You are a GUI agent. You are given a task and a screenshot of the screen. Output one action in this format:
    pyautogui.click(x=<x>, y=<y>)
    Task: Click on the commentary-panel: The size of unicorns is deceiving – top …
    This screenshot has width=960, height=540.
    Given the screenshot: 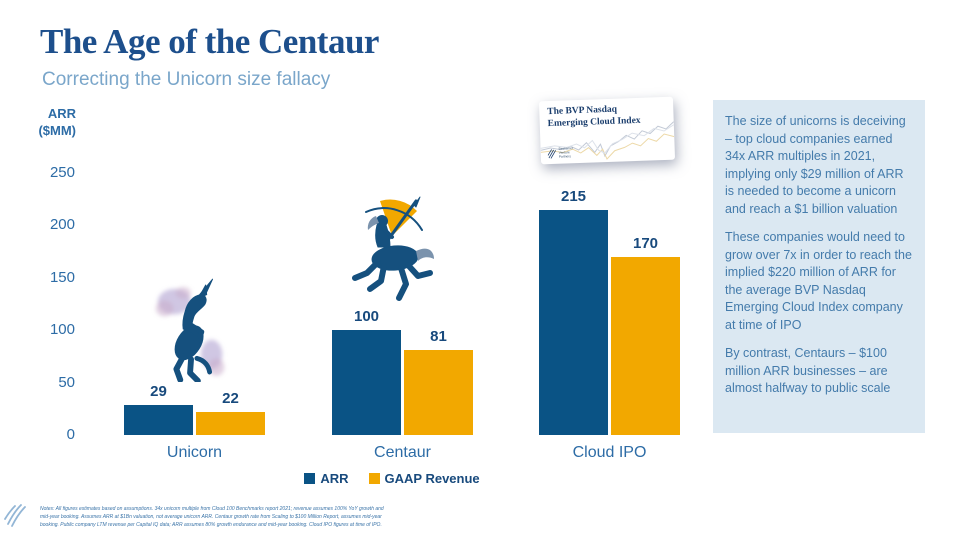 What is the action you would take?
    pyautogui.click(x=819, y=266)
    